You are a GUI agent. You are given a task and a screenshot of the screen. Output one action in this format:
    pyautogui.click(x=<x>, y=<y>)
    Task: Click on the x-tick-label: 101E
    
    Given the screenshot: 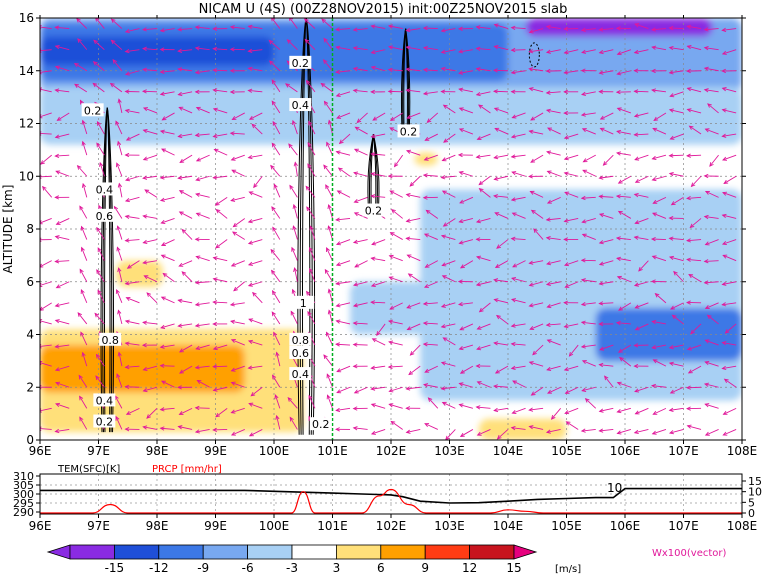 What is the action you would take?
    pyautogui.click(x=332, y=451)
    